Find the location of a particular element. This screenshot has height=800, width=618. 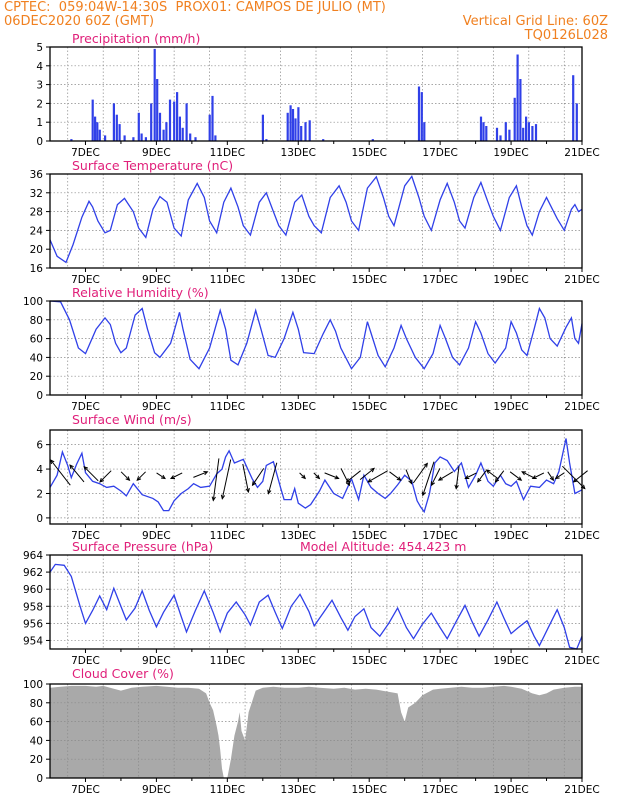

y-tick-label: 36 is located at coordinates (37, 175).